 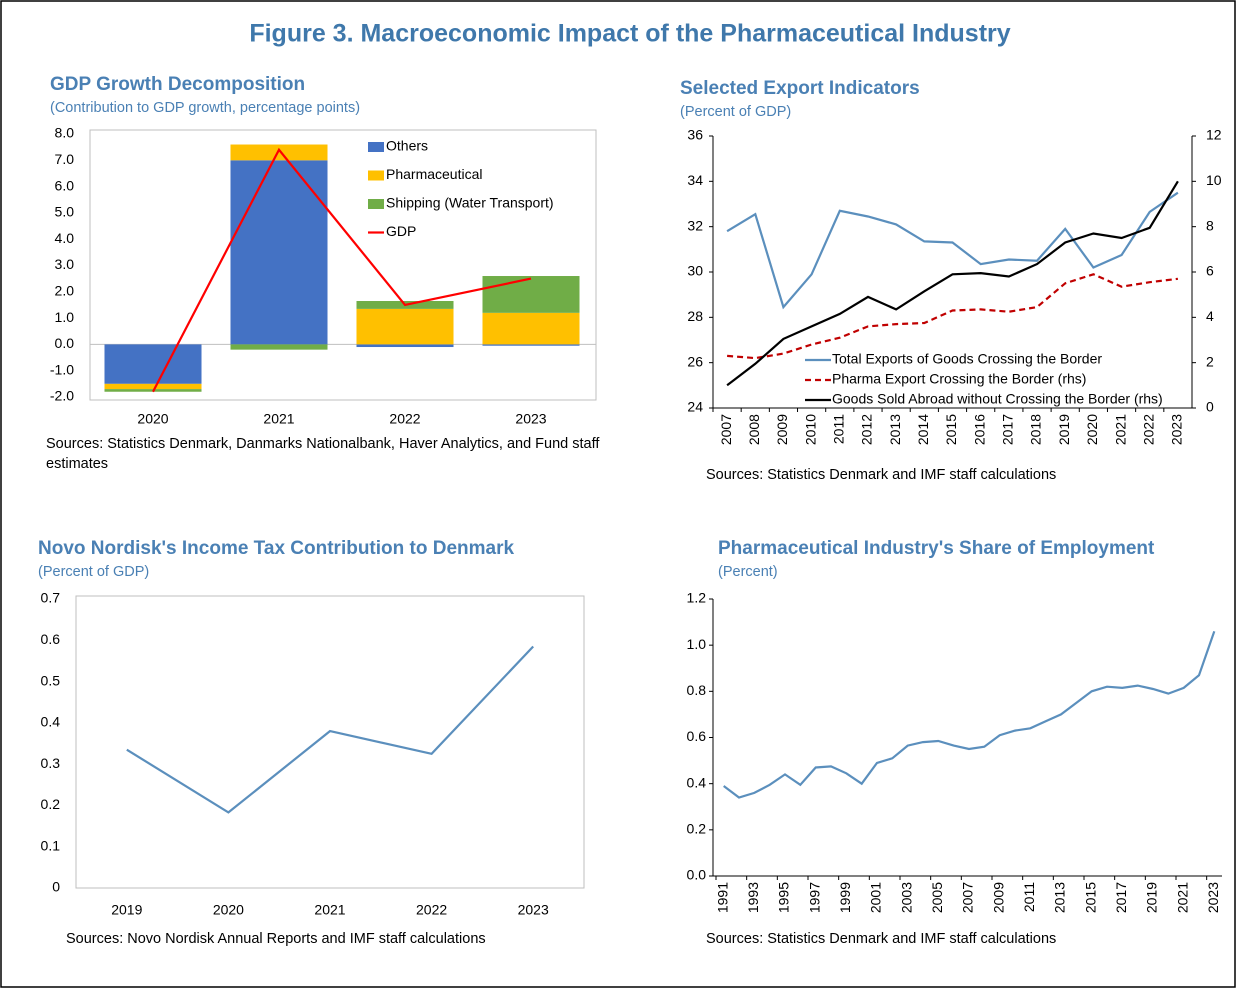 What do you see at coordinates (937, 897) in the screenshot?
I see `x-tick-label: 2005` at bounding box center [937, 897].